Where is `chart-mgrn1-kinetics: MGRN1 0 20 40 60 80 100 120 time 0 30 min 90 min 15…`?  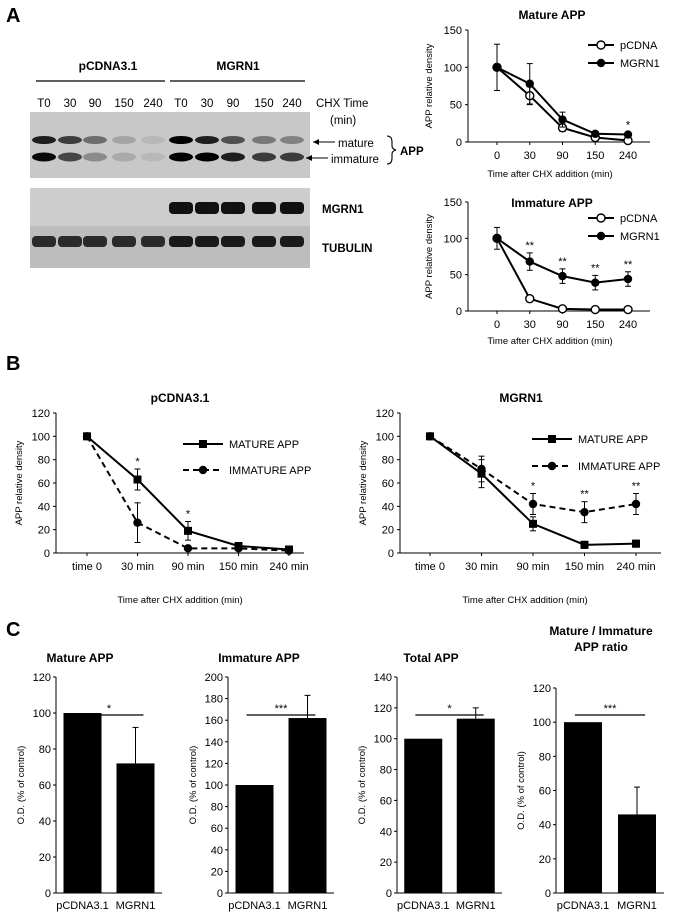 chart-mgrn1-kinetics: MGRN1 0 20 40 60 80 100 120 time 0 30 min 90 min 15… is located at coordinates (509, 498).